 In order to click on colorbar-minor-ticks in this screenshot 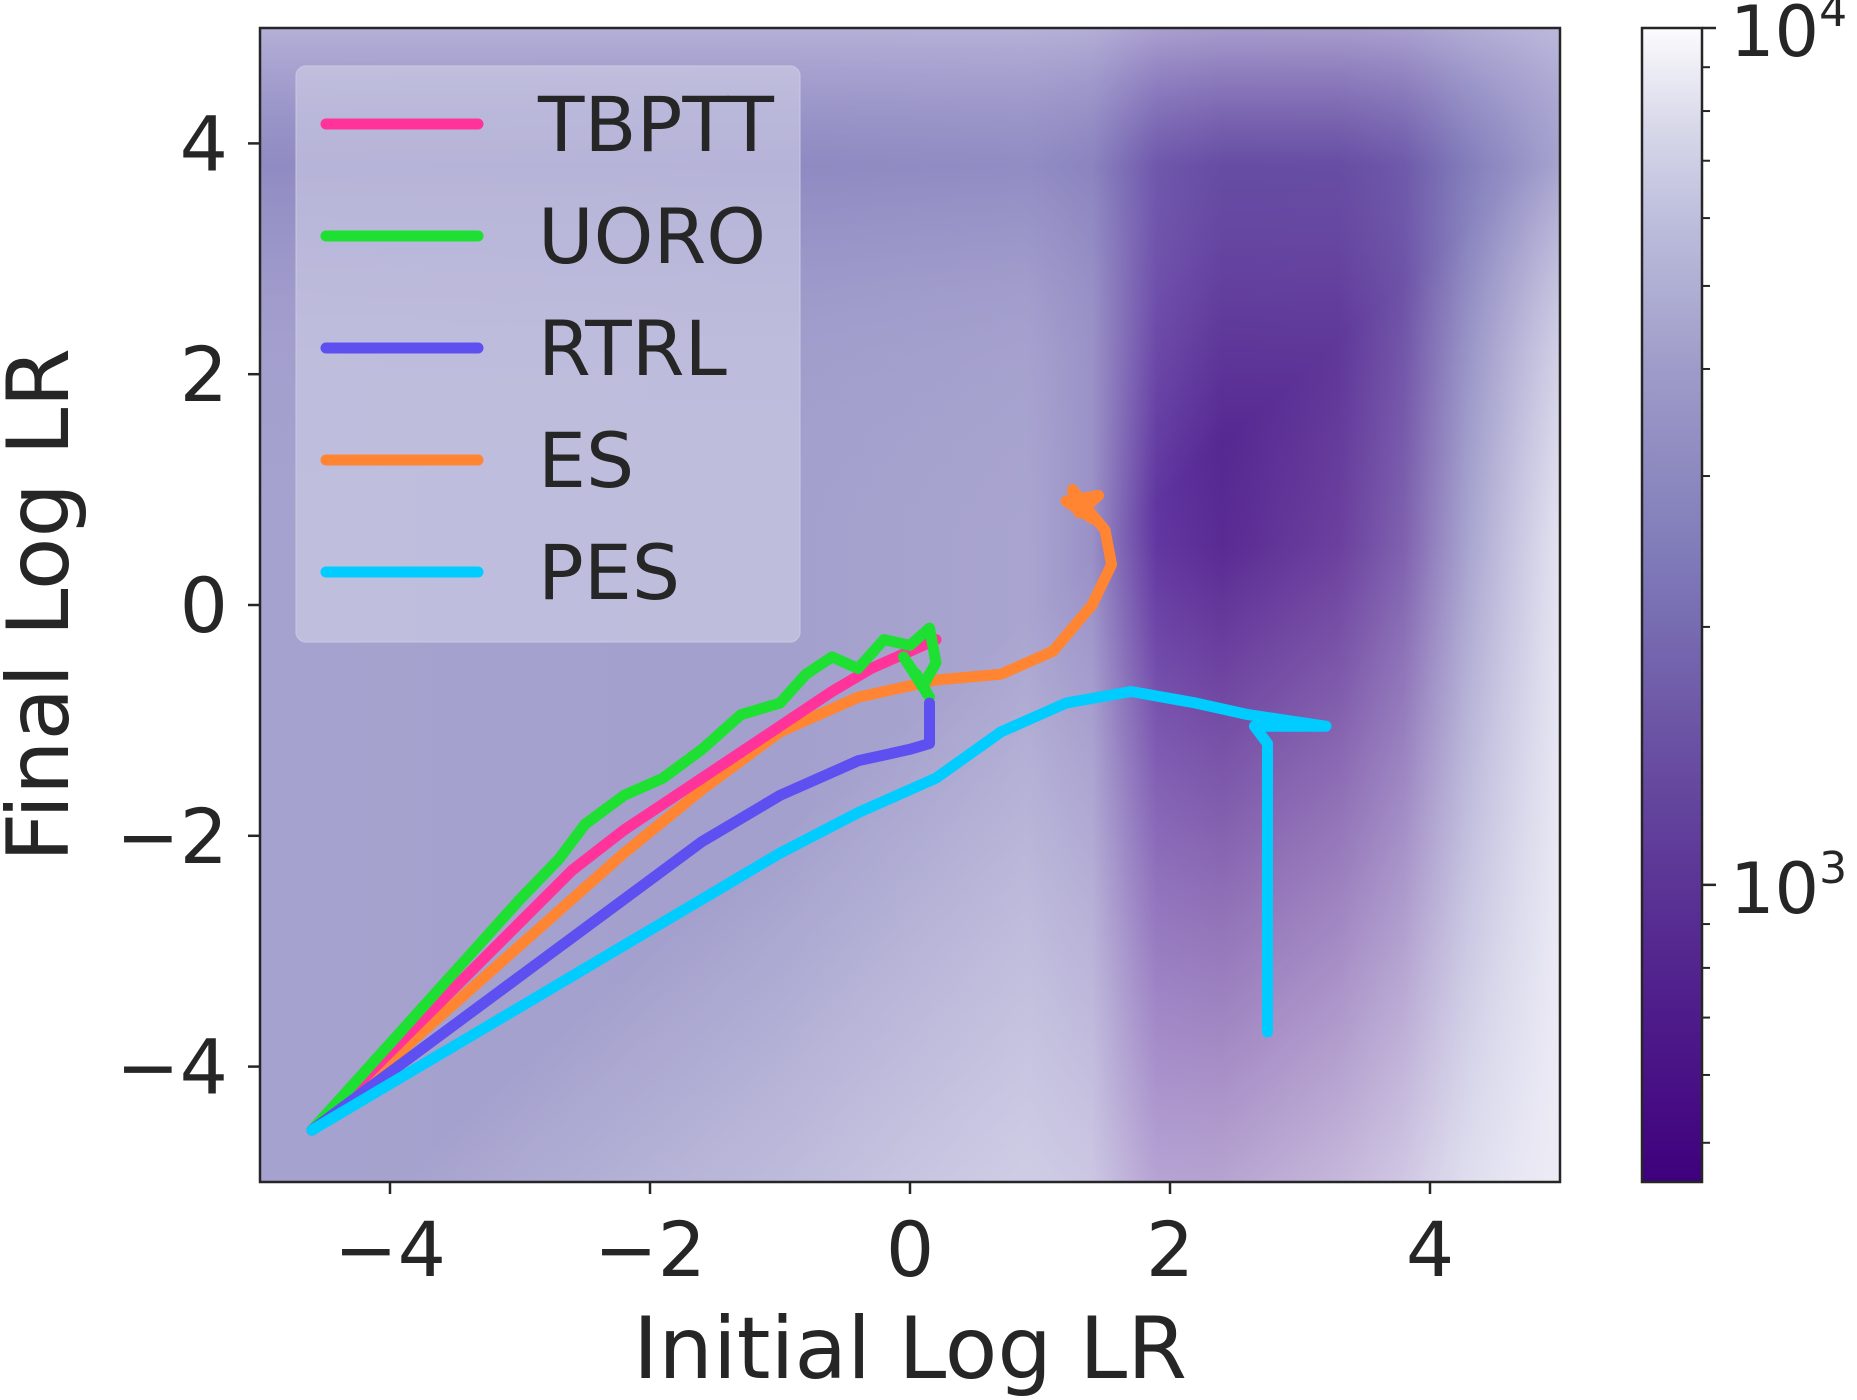, I will do `click(1706, 605)`.